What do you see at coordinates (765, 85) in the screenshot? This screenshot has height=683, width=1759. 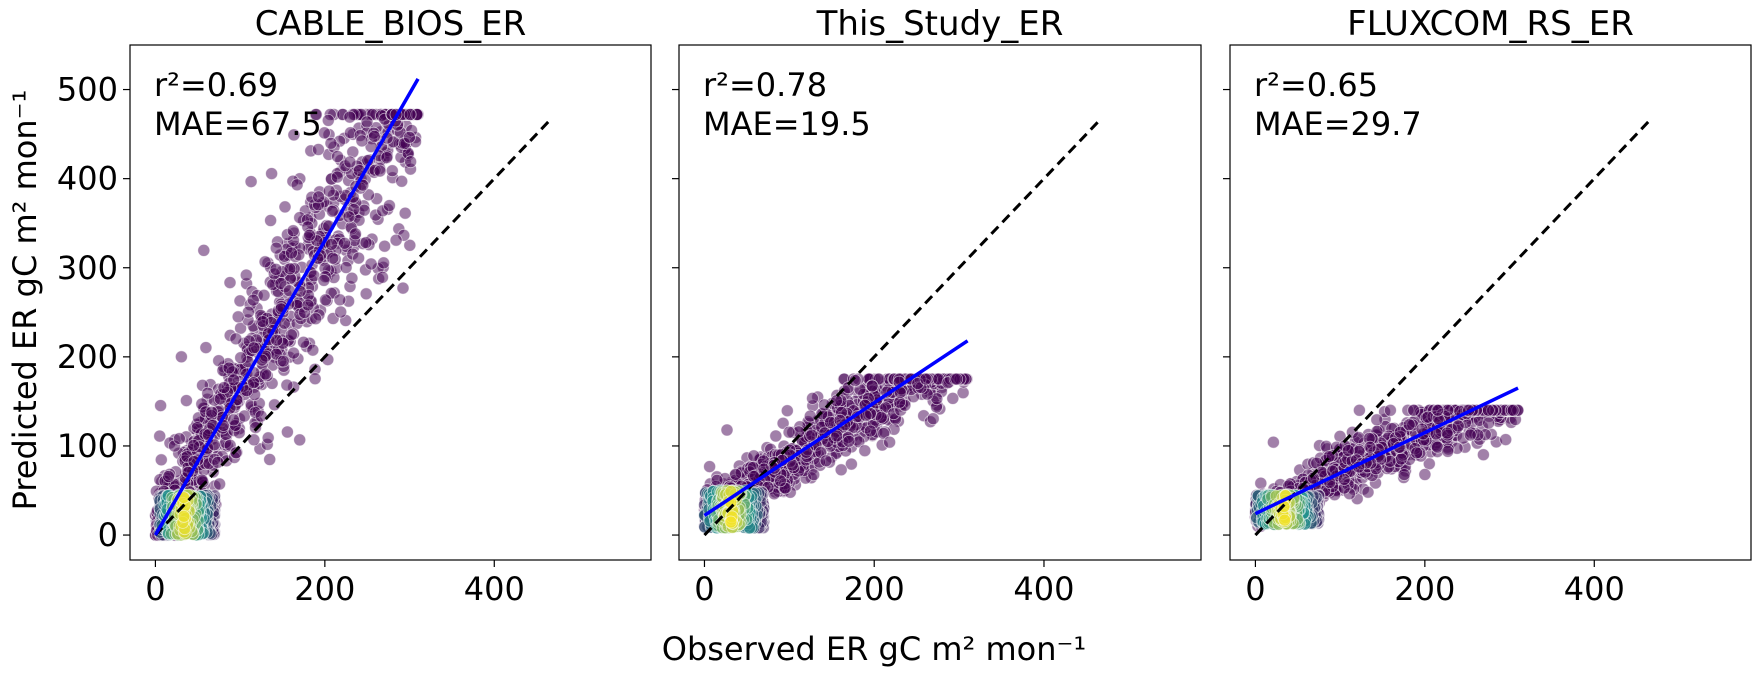 I see `r2-annotation: r²=0.78` at bounding box center [765, 85].